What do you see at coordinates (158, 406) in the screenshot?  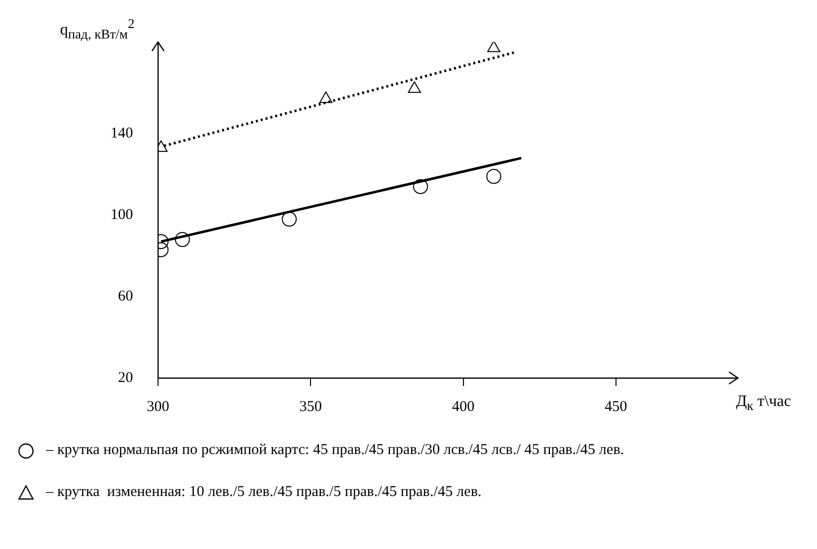 I see `x-tick-label: 300` at bounding box center [158, 406].